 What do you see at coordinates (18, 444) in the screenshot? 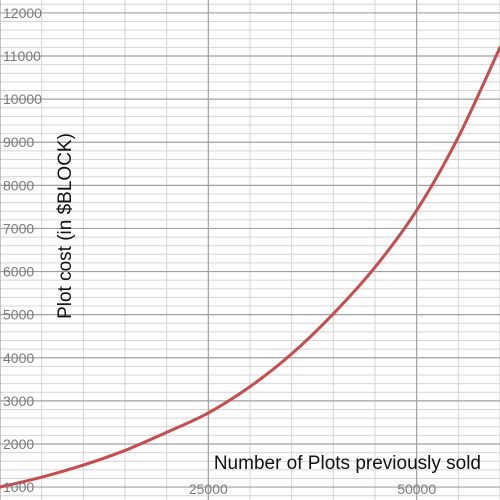
I see `y-tick-label: 2000` at bounding box center [18, 444].